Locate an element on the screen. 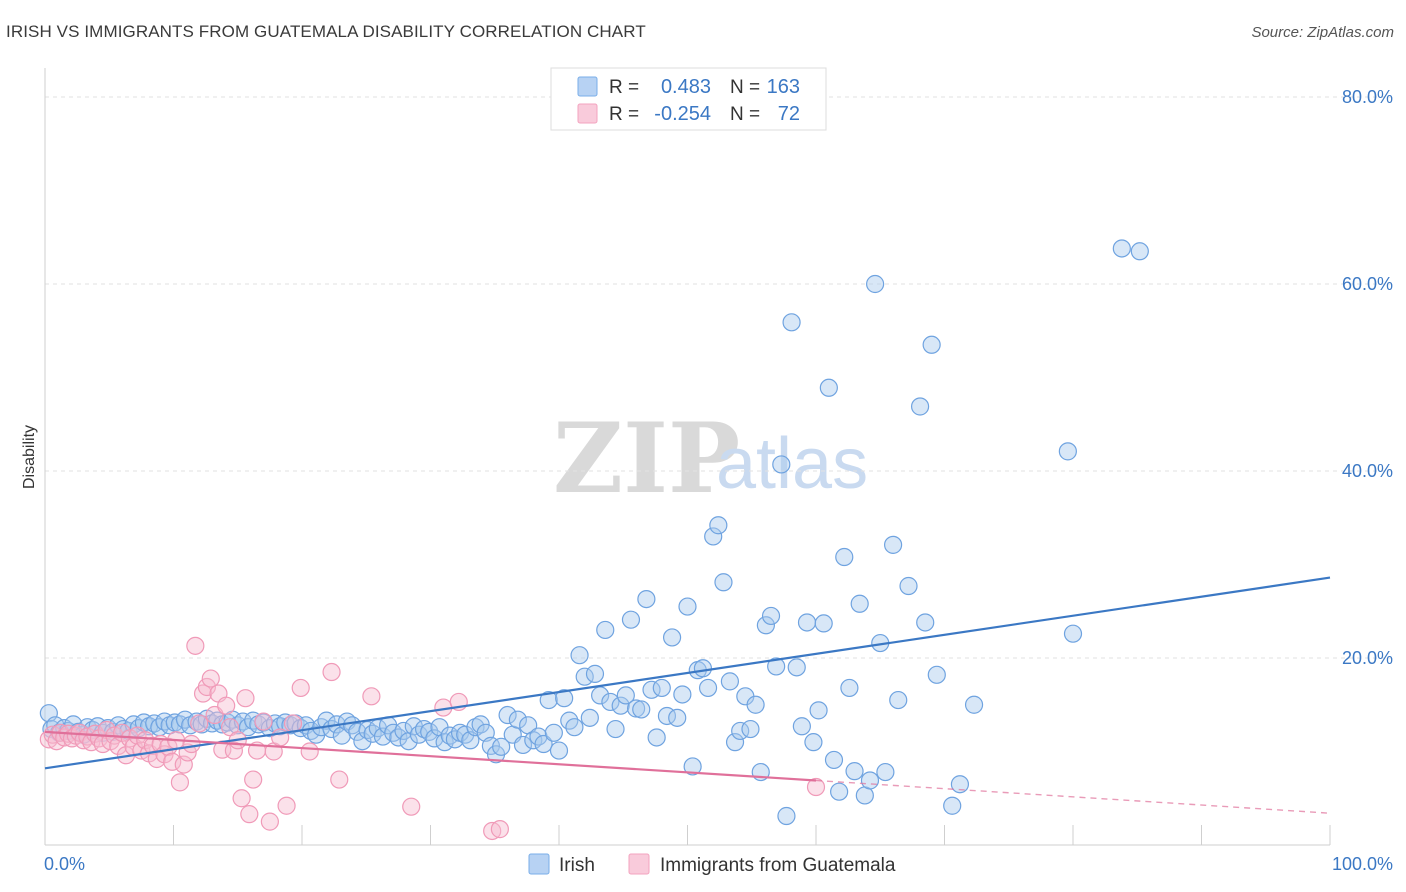 This screenshot has width=1406, height=892. legend-n-value-irish: 163 is located at coordinates (783, 87).